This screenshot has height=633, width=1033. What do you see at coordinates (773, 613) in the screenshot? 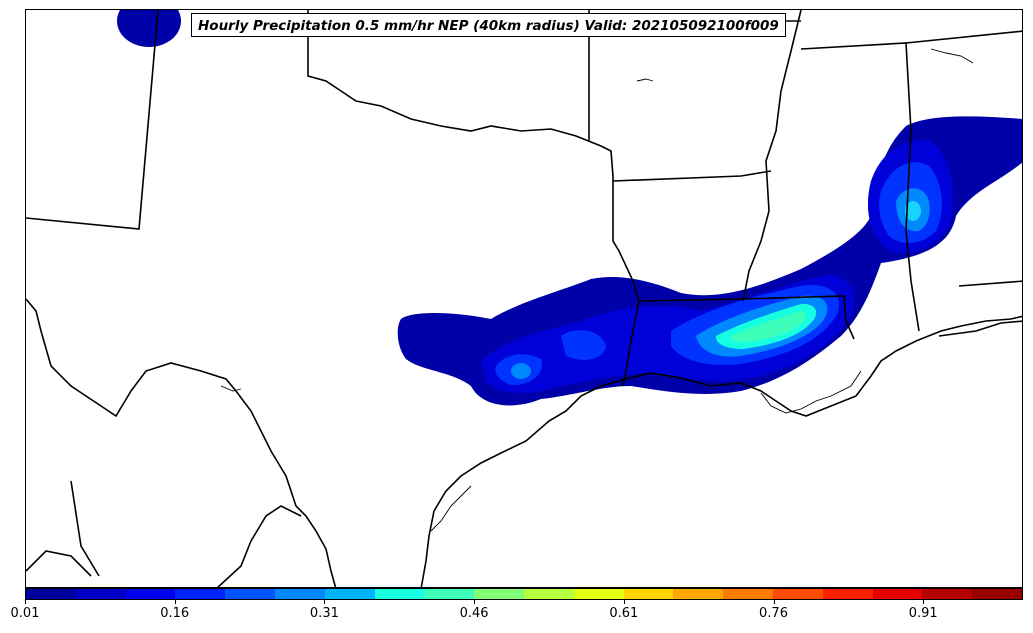
I see `colorbar-tick-label: 0.76` at bounding box center [773, 613].